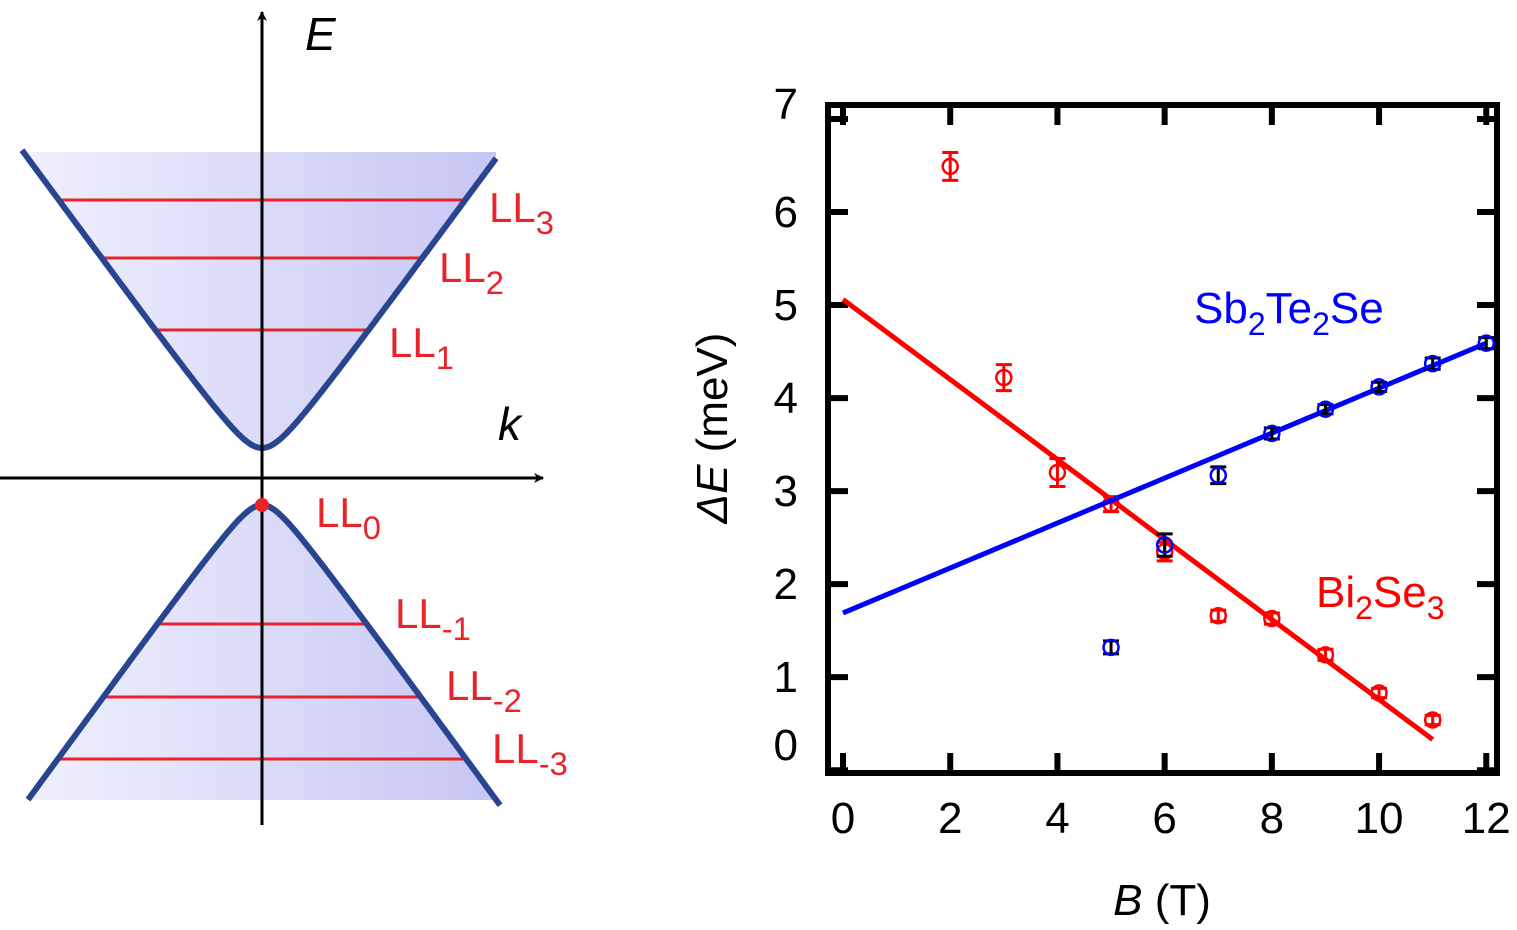  What do you see at coordinates (339, 512) in the screenshot?
I see `level-label-zero-base: LL` at bounding box center [339, 512].